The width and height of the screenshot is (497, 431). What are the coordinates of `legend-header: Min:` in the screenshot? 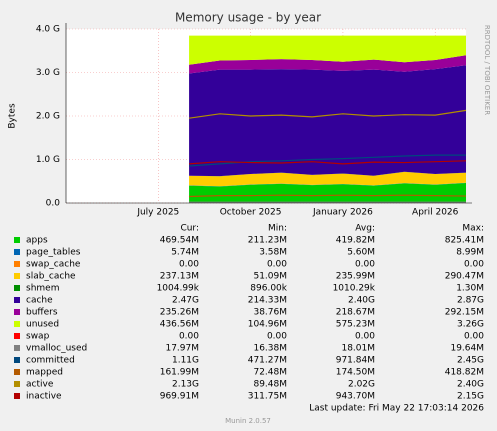 It's located at (277, 229).